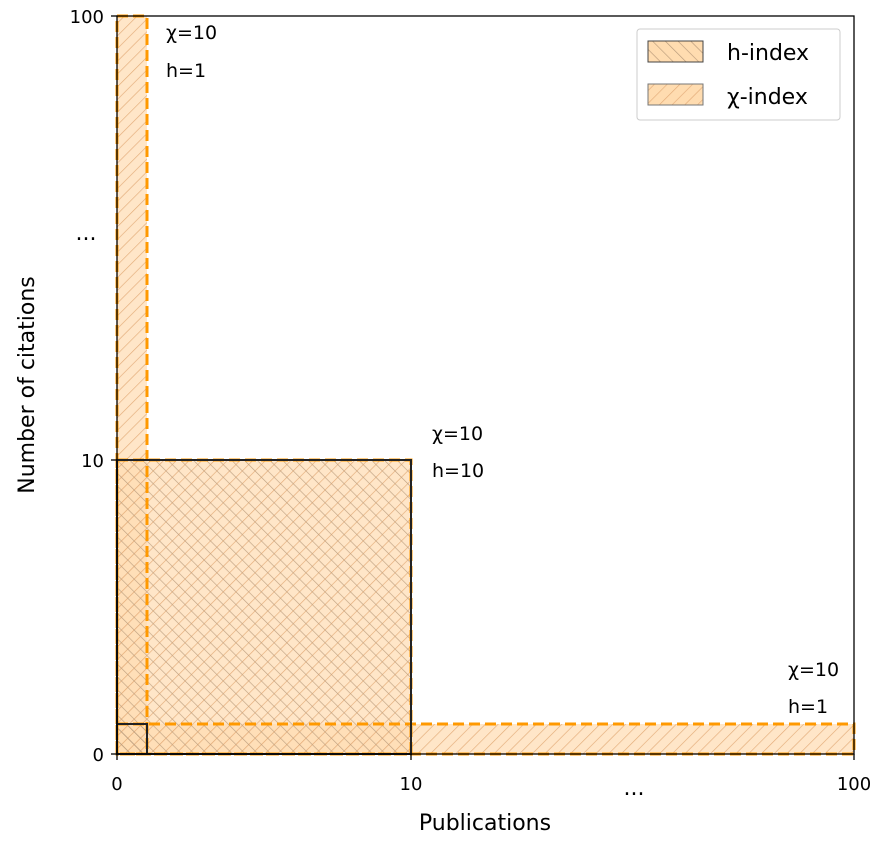  I want to click on y-axis-title: Number of citations, so click(27, 385).